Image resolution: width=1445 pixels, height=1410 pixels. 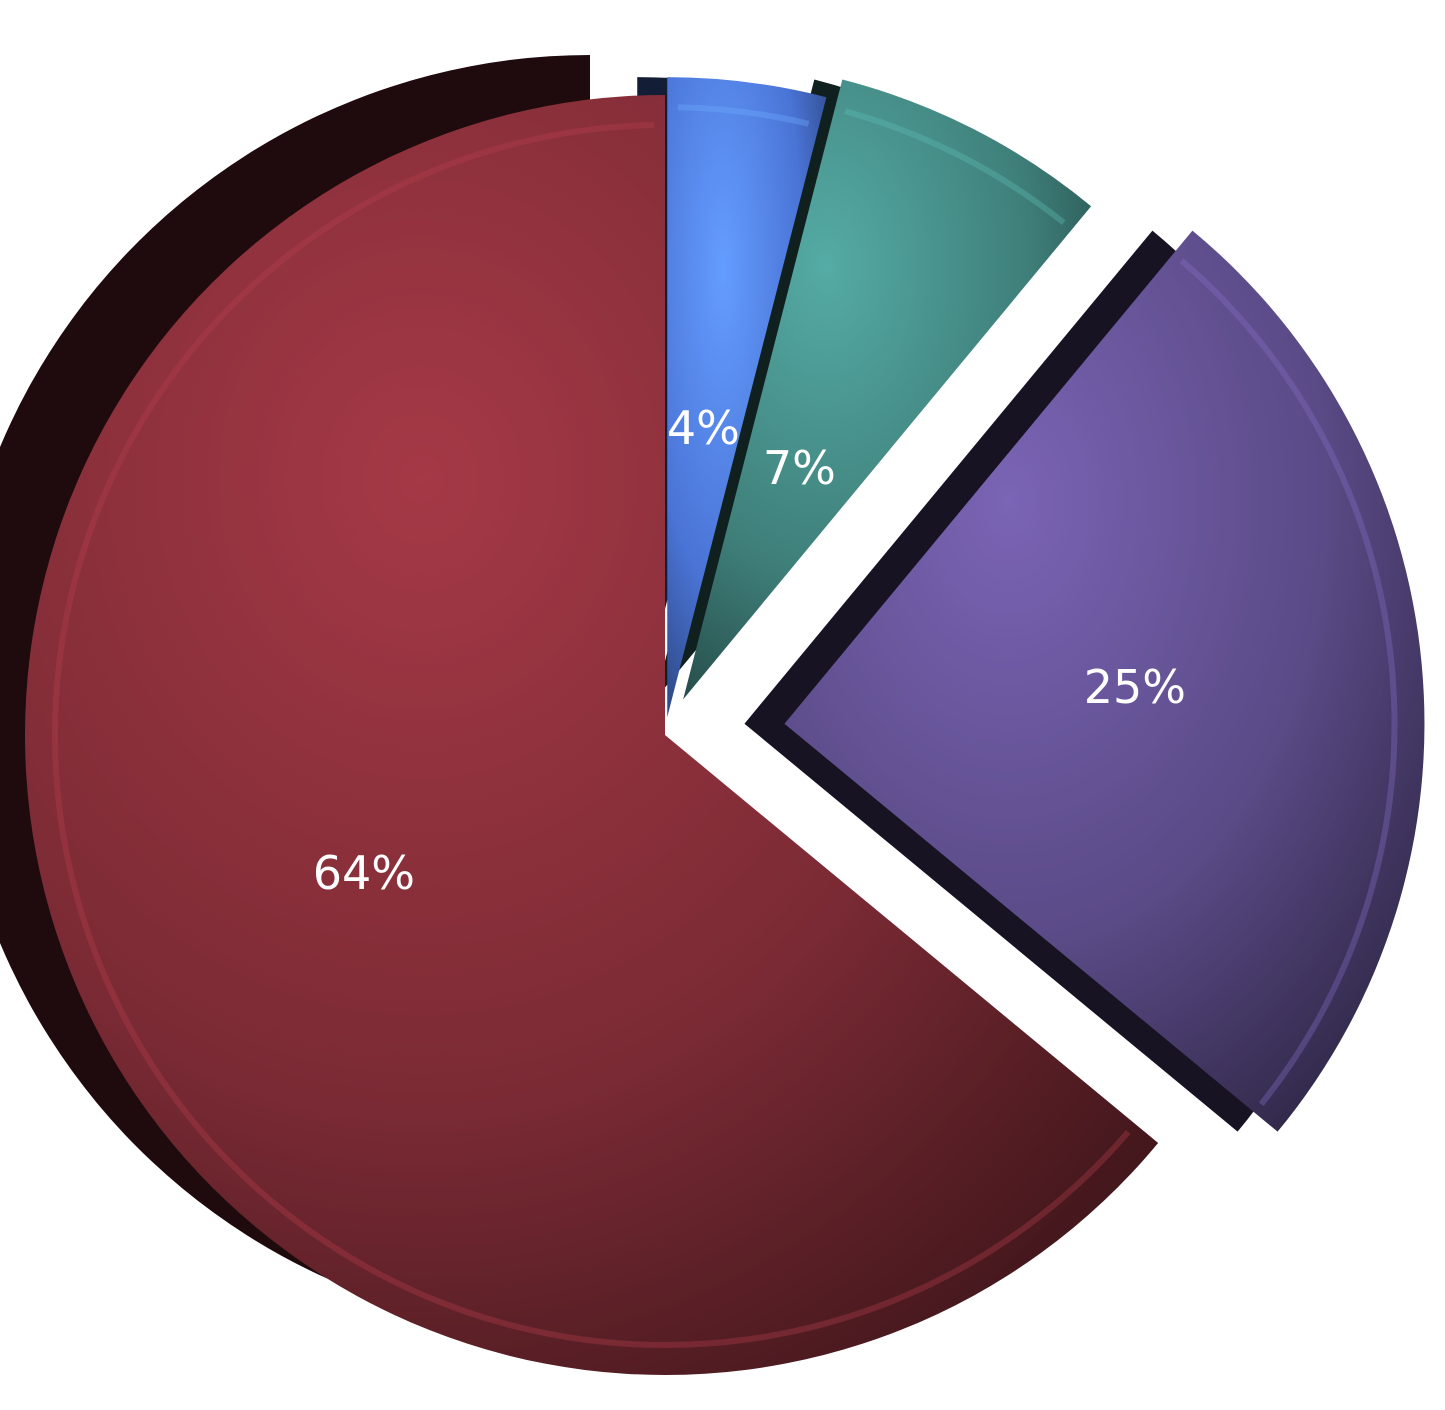 I want to click on pie-slice-label: 4%, so click(x=703, y=428).